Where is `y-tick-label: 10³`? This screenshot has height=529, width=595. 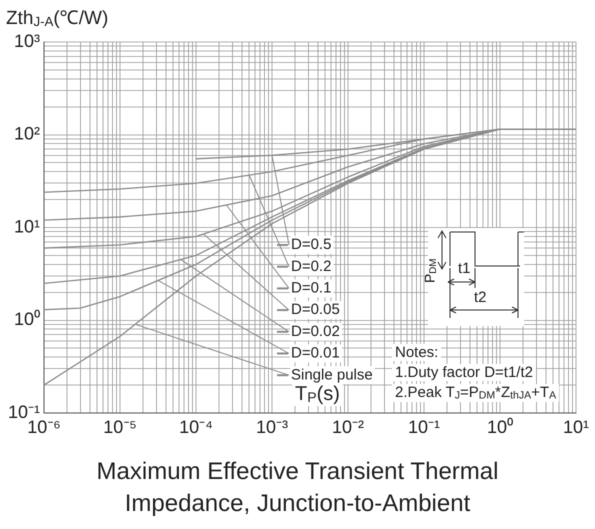
y-tick-label: 10³ is located at coordinates (27, 40).